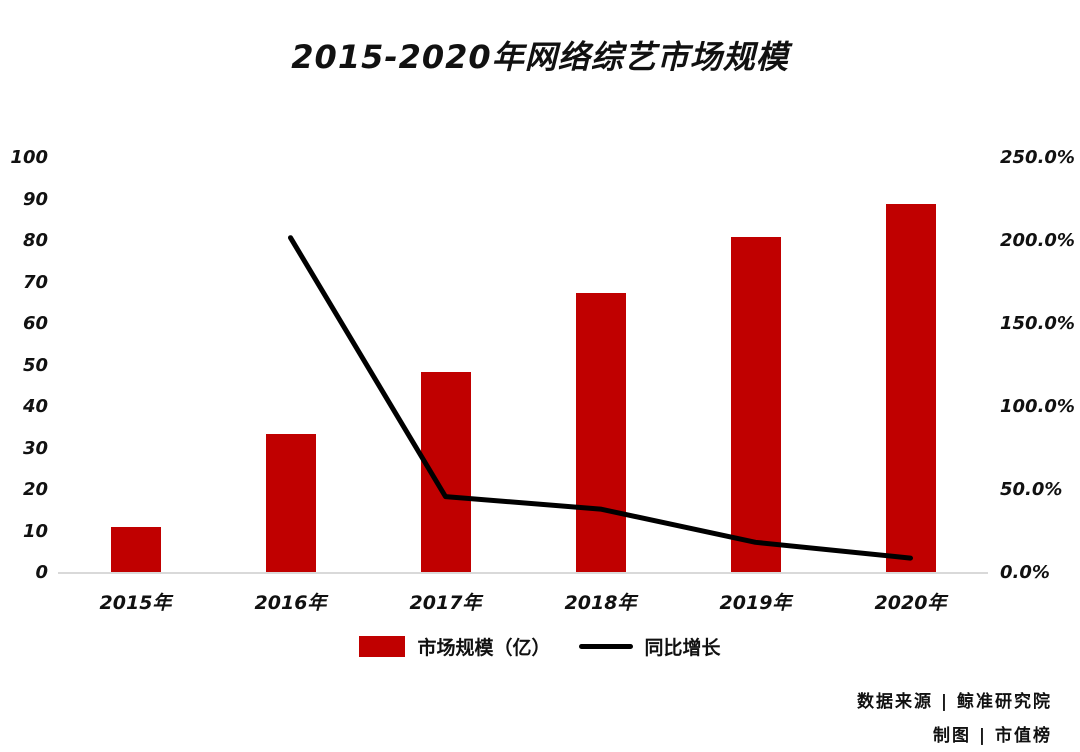 The height and width of the screenshot is (752, 1080). I want to click on left-axis-tick-label: 10, so click(35, 531).